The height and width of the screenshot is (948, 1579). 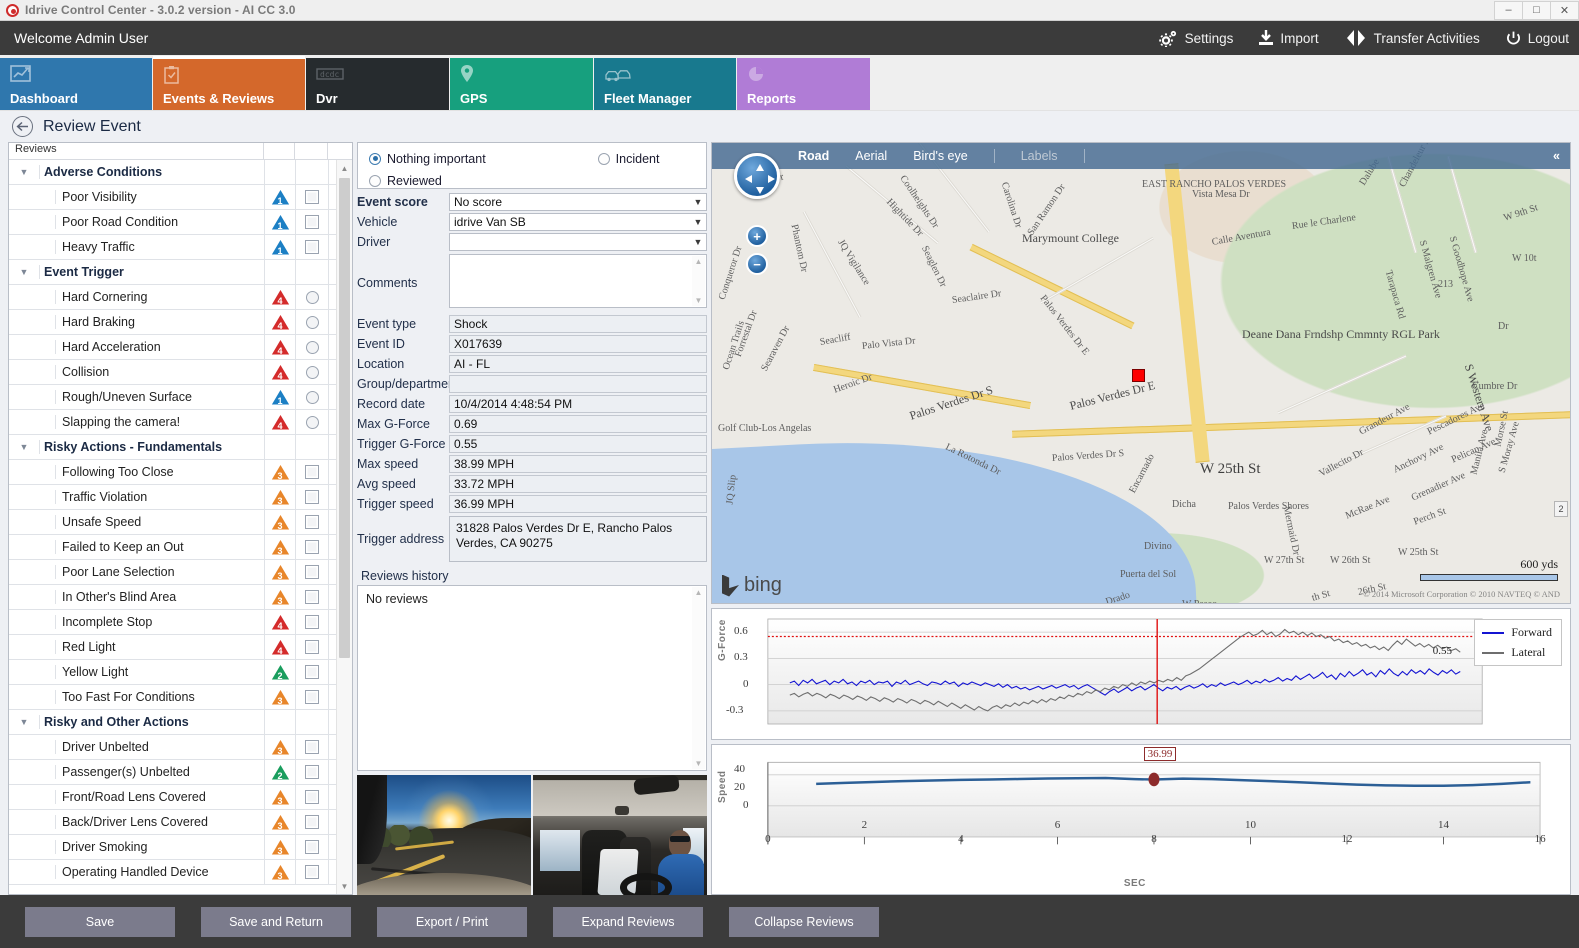 I want to click on tree-item-row: Hard Cornering 4, so click(x=180, y=297).